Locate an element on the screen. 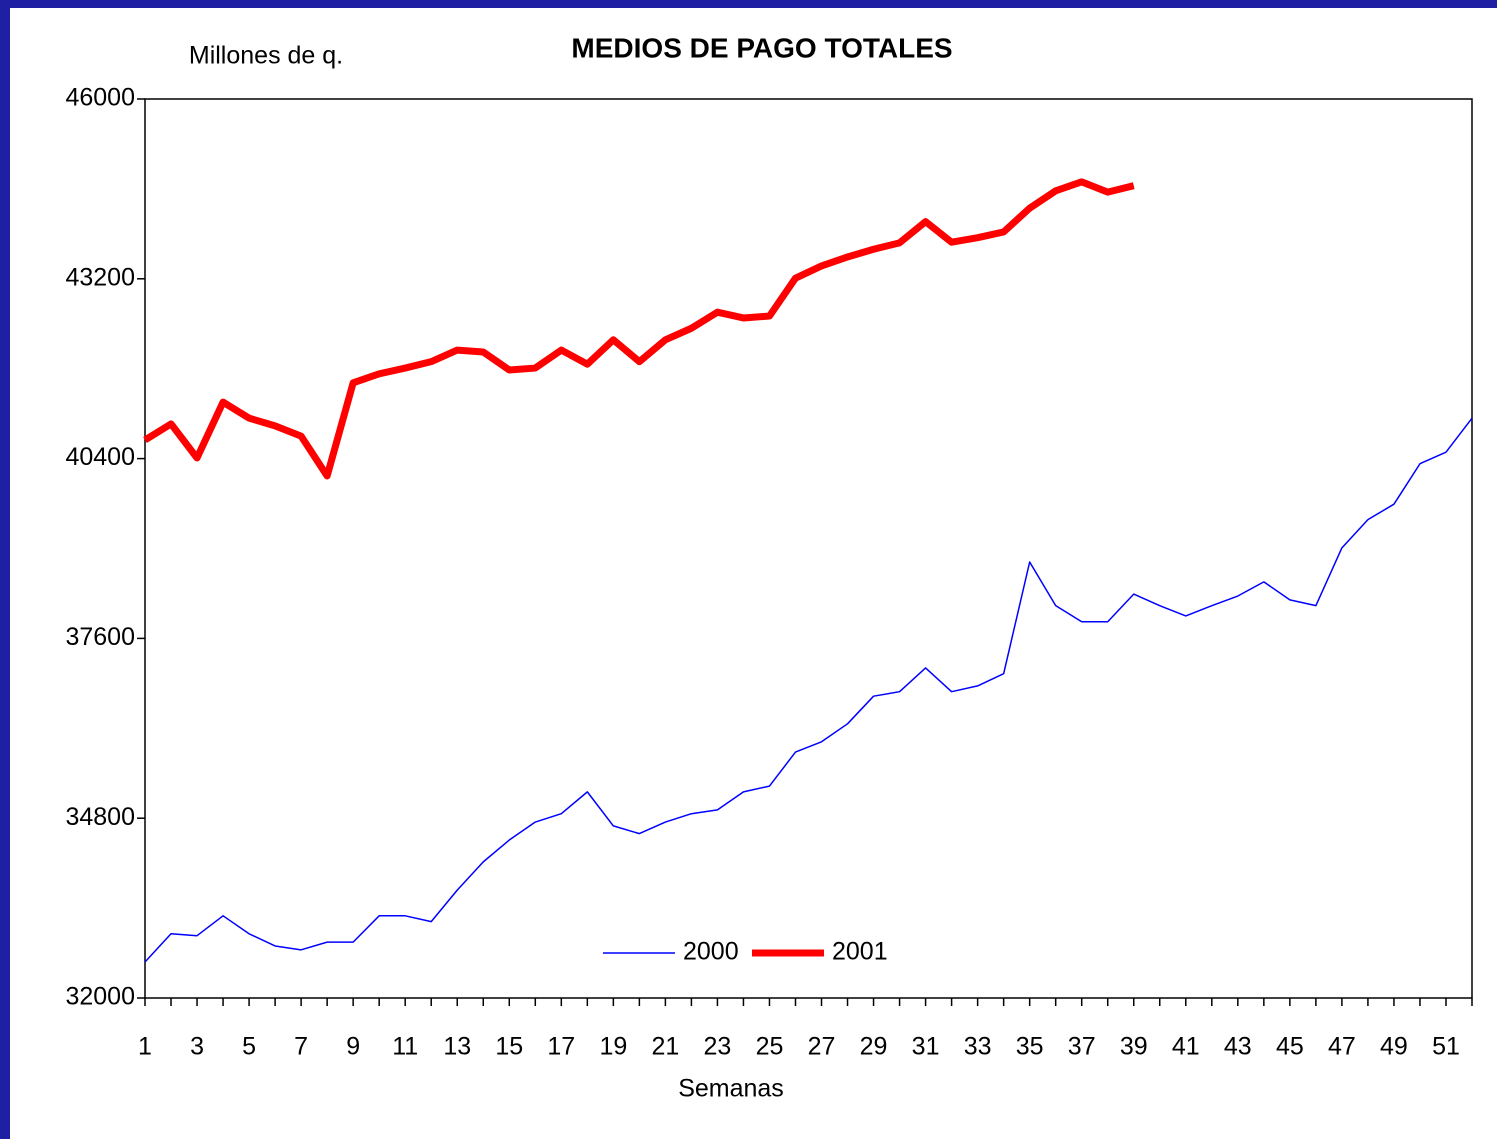 This screenshot has height=1139, width=1497. legend-label: 2000 is located at coordinates (711, 952).